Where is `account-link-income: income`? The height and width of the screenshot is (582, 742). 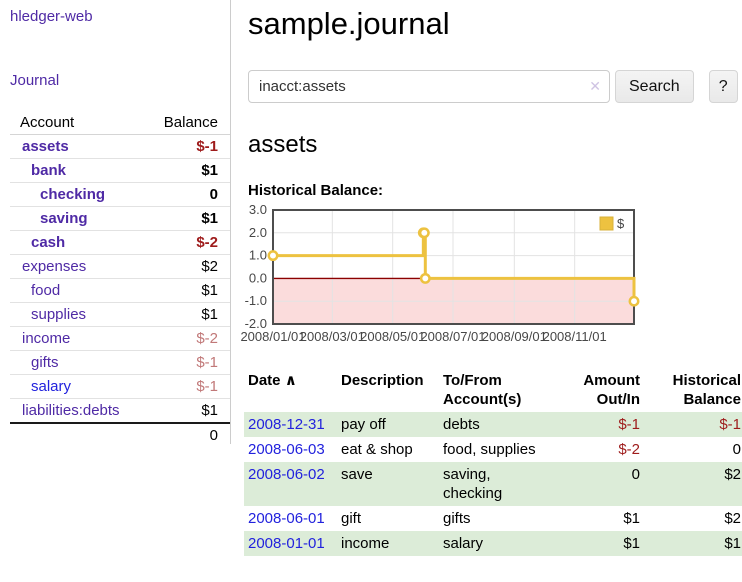
account-link-income: income is located at coordinates (46, 338).